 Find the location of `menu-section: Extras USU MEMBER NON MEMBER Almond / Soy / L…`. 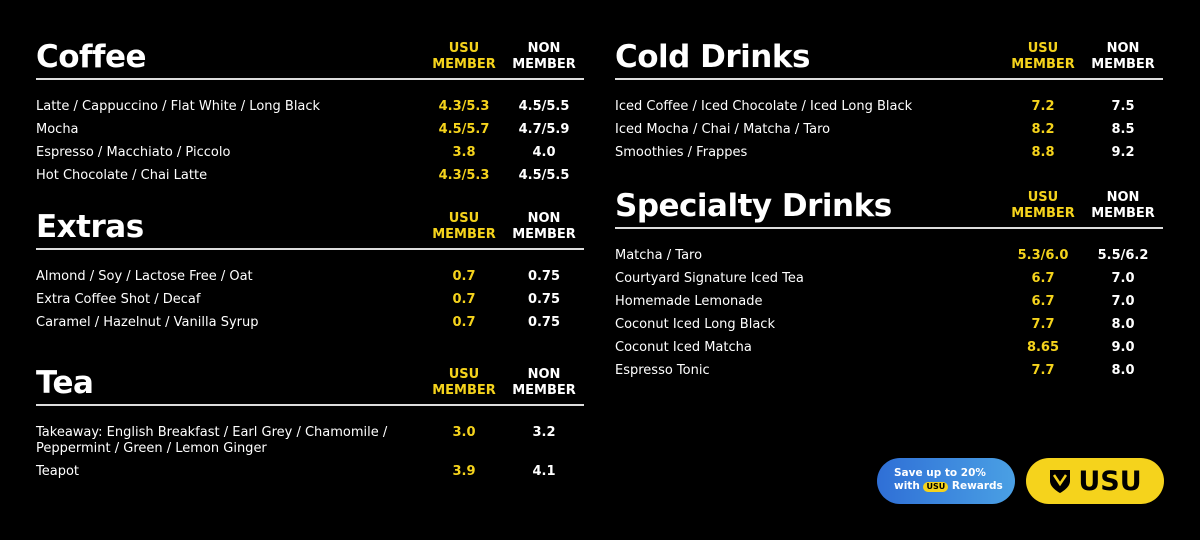

menu-section: Extras USU MEMBER NON MEMBER Almond / Soy / L… is located at coordinates (310, 270).